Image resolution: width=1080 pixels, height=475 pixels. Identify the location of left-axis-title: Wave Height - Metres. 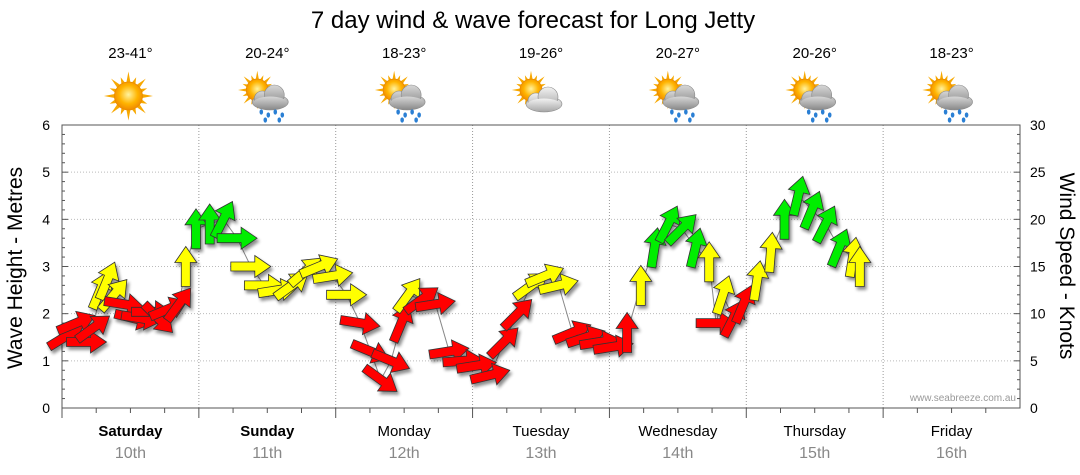
(15, 268).